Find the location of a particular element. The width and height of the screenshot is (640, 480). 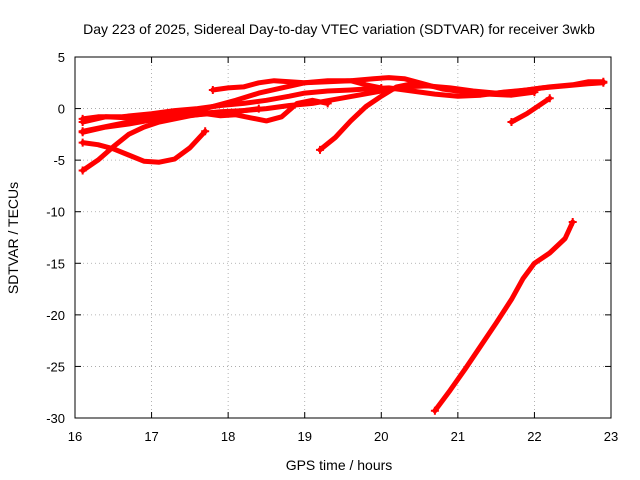

y-tick-label: -5 is located at coordinates (59, 160).